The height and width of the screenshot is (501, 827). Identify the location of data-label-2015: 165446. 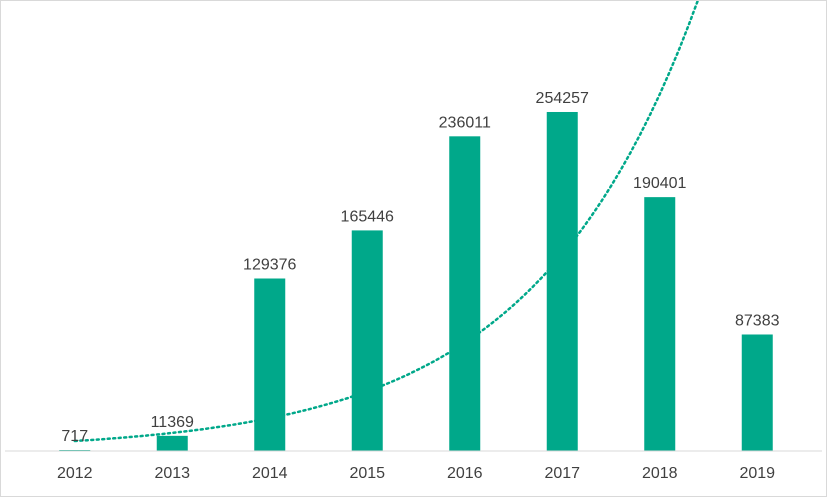
(367, 216).